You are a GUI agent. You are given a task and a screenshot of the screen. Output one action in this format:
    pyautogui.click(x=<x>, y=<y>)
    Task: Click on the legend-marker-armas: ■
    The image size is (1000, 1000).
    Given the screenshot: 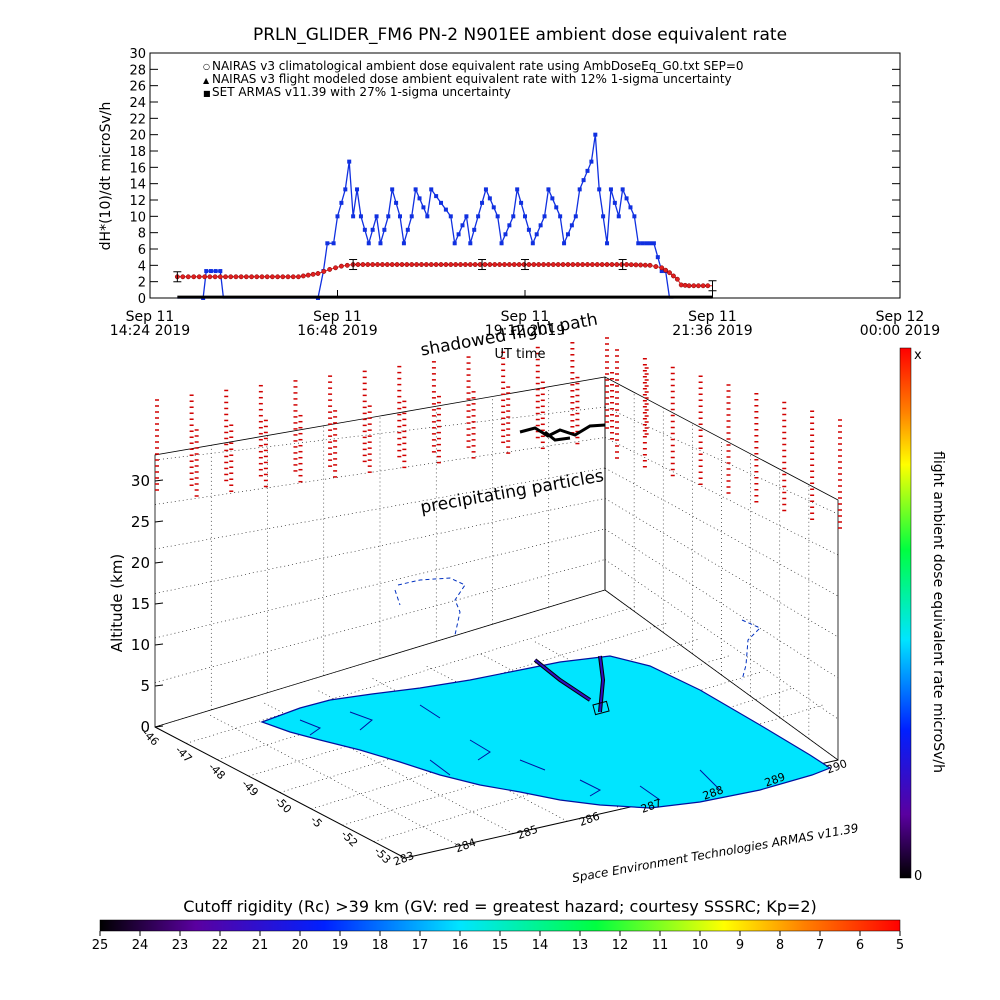 What is the action you would take?
    pyautogui.click(x=207, y=93)
    